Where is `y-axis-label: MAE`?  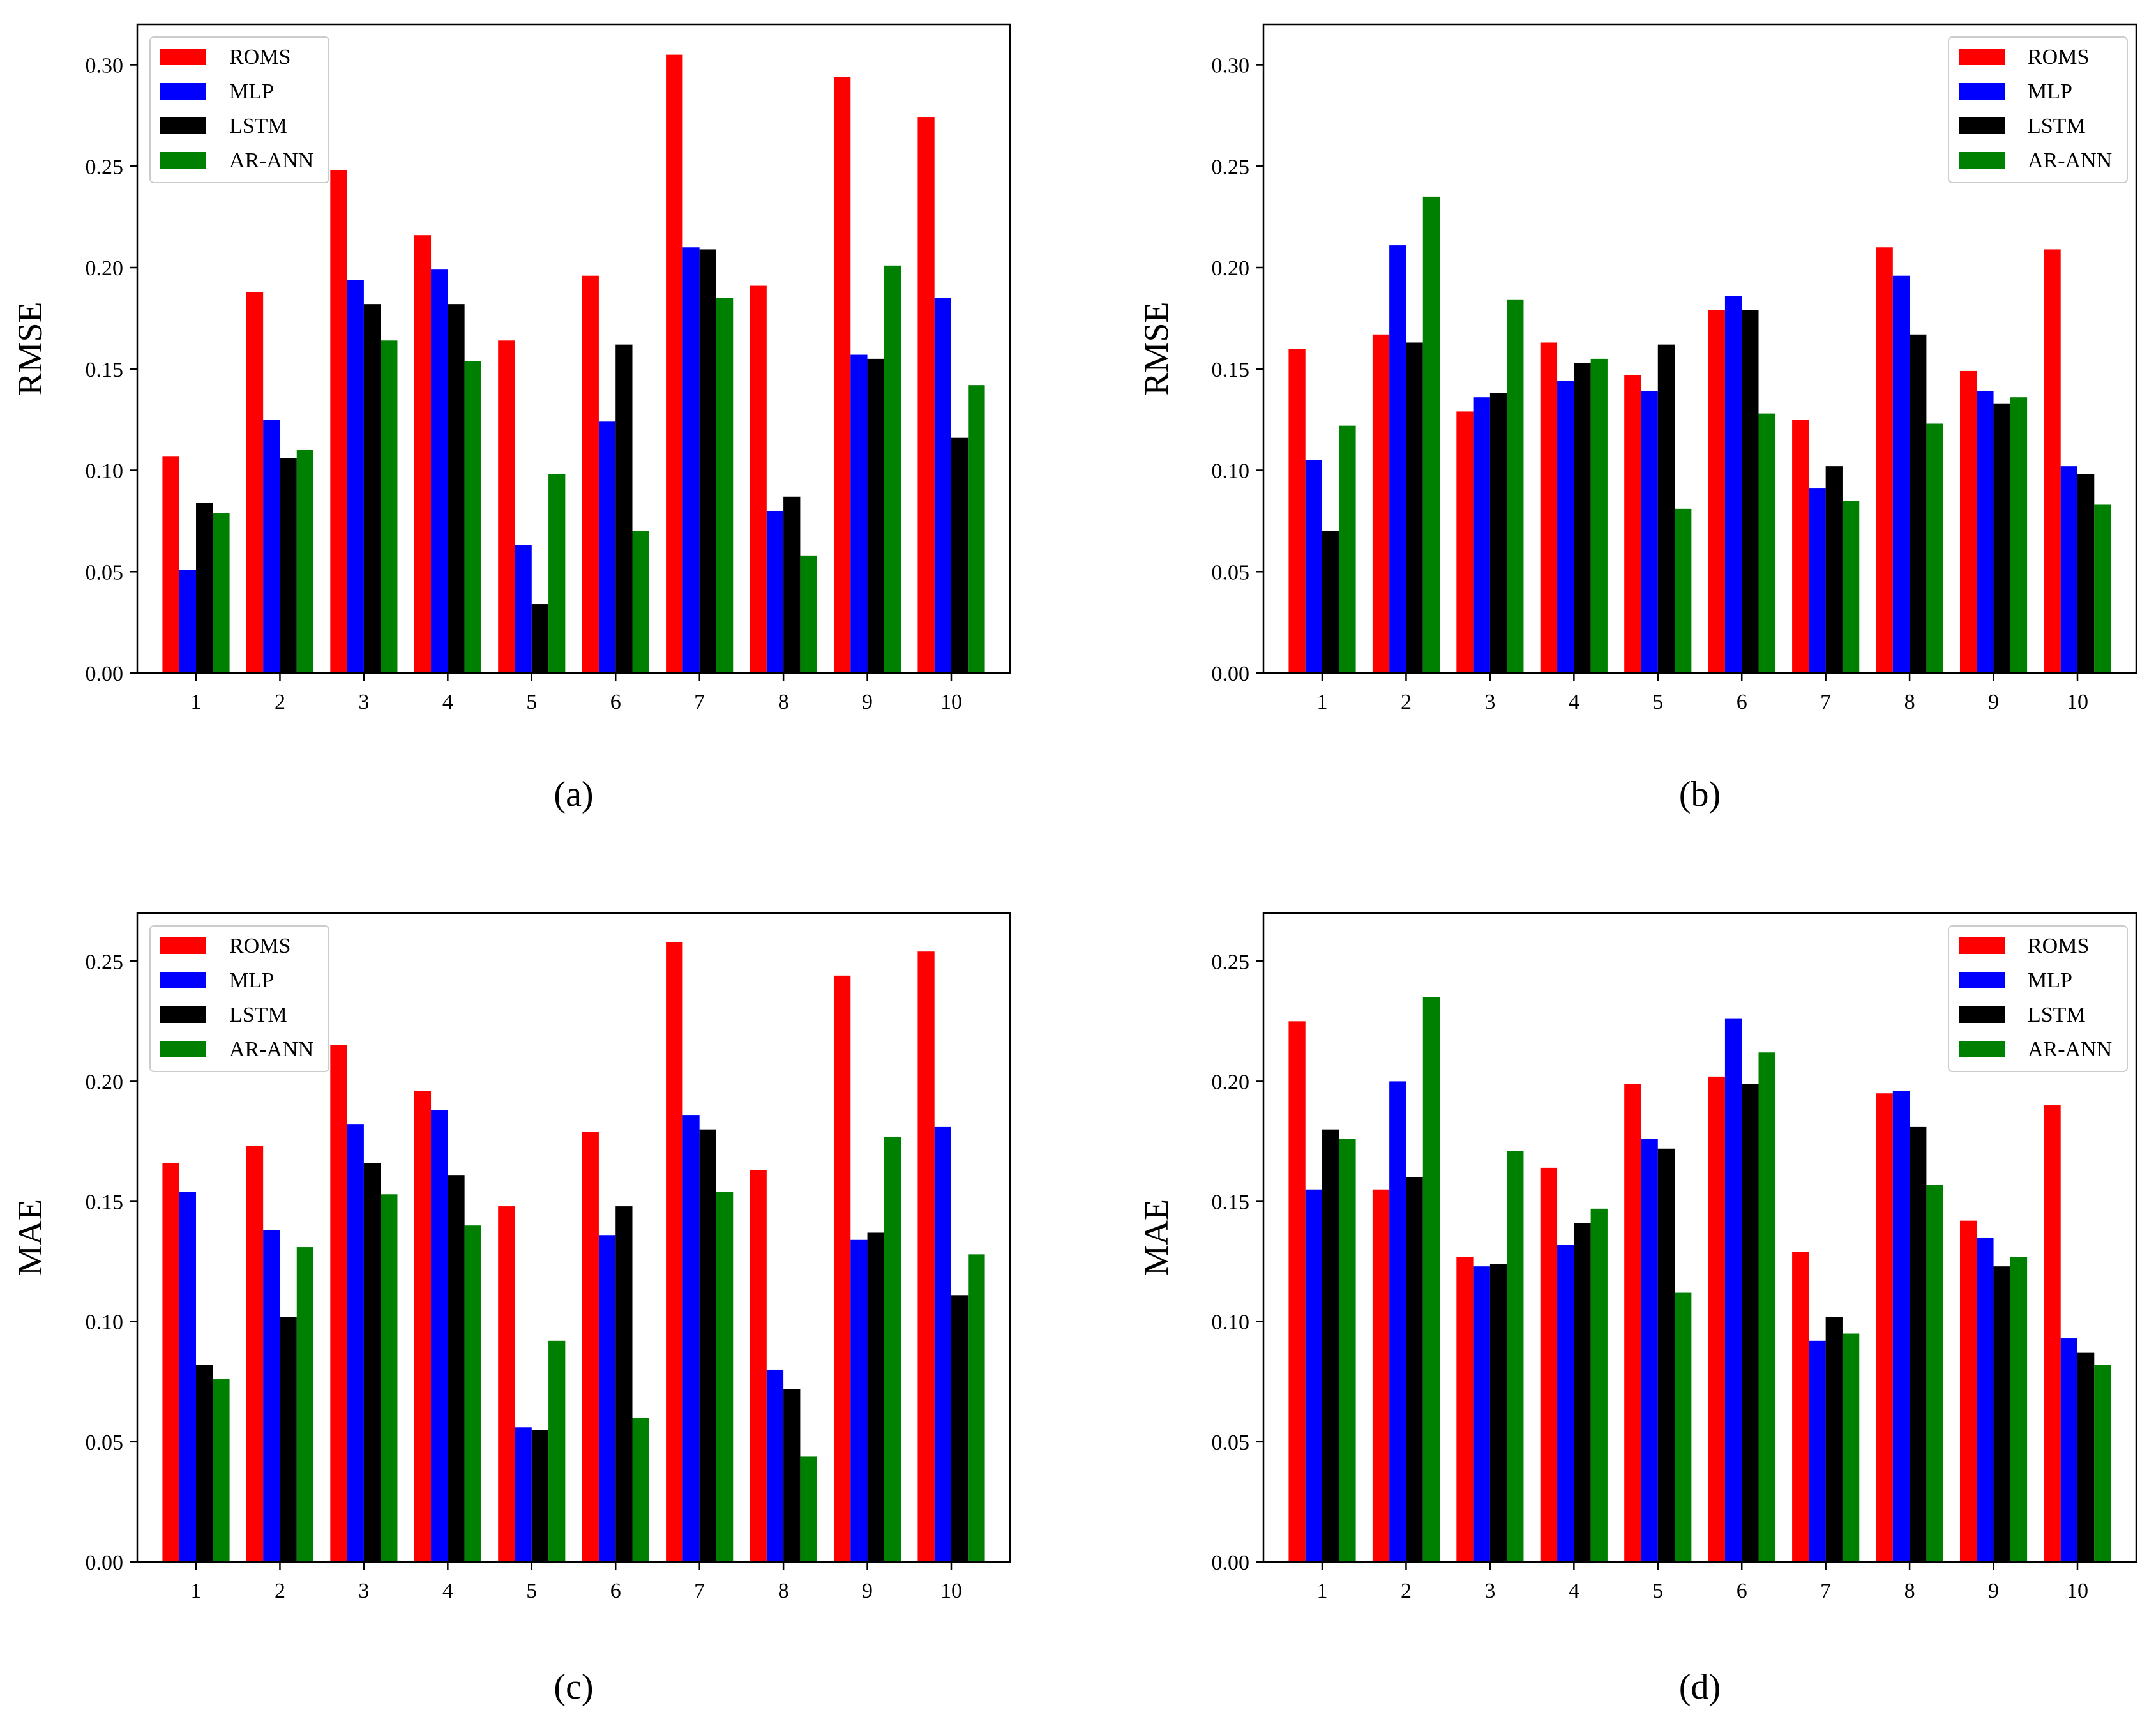
y-axis-label: MAE is located at coordinates (1156, 1237).